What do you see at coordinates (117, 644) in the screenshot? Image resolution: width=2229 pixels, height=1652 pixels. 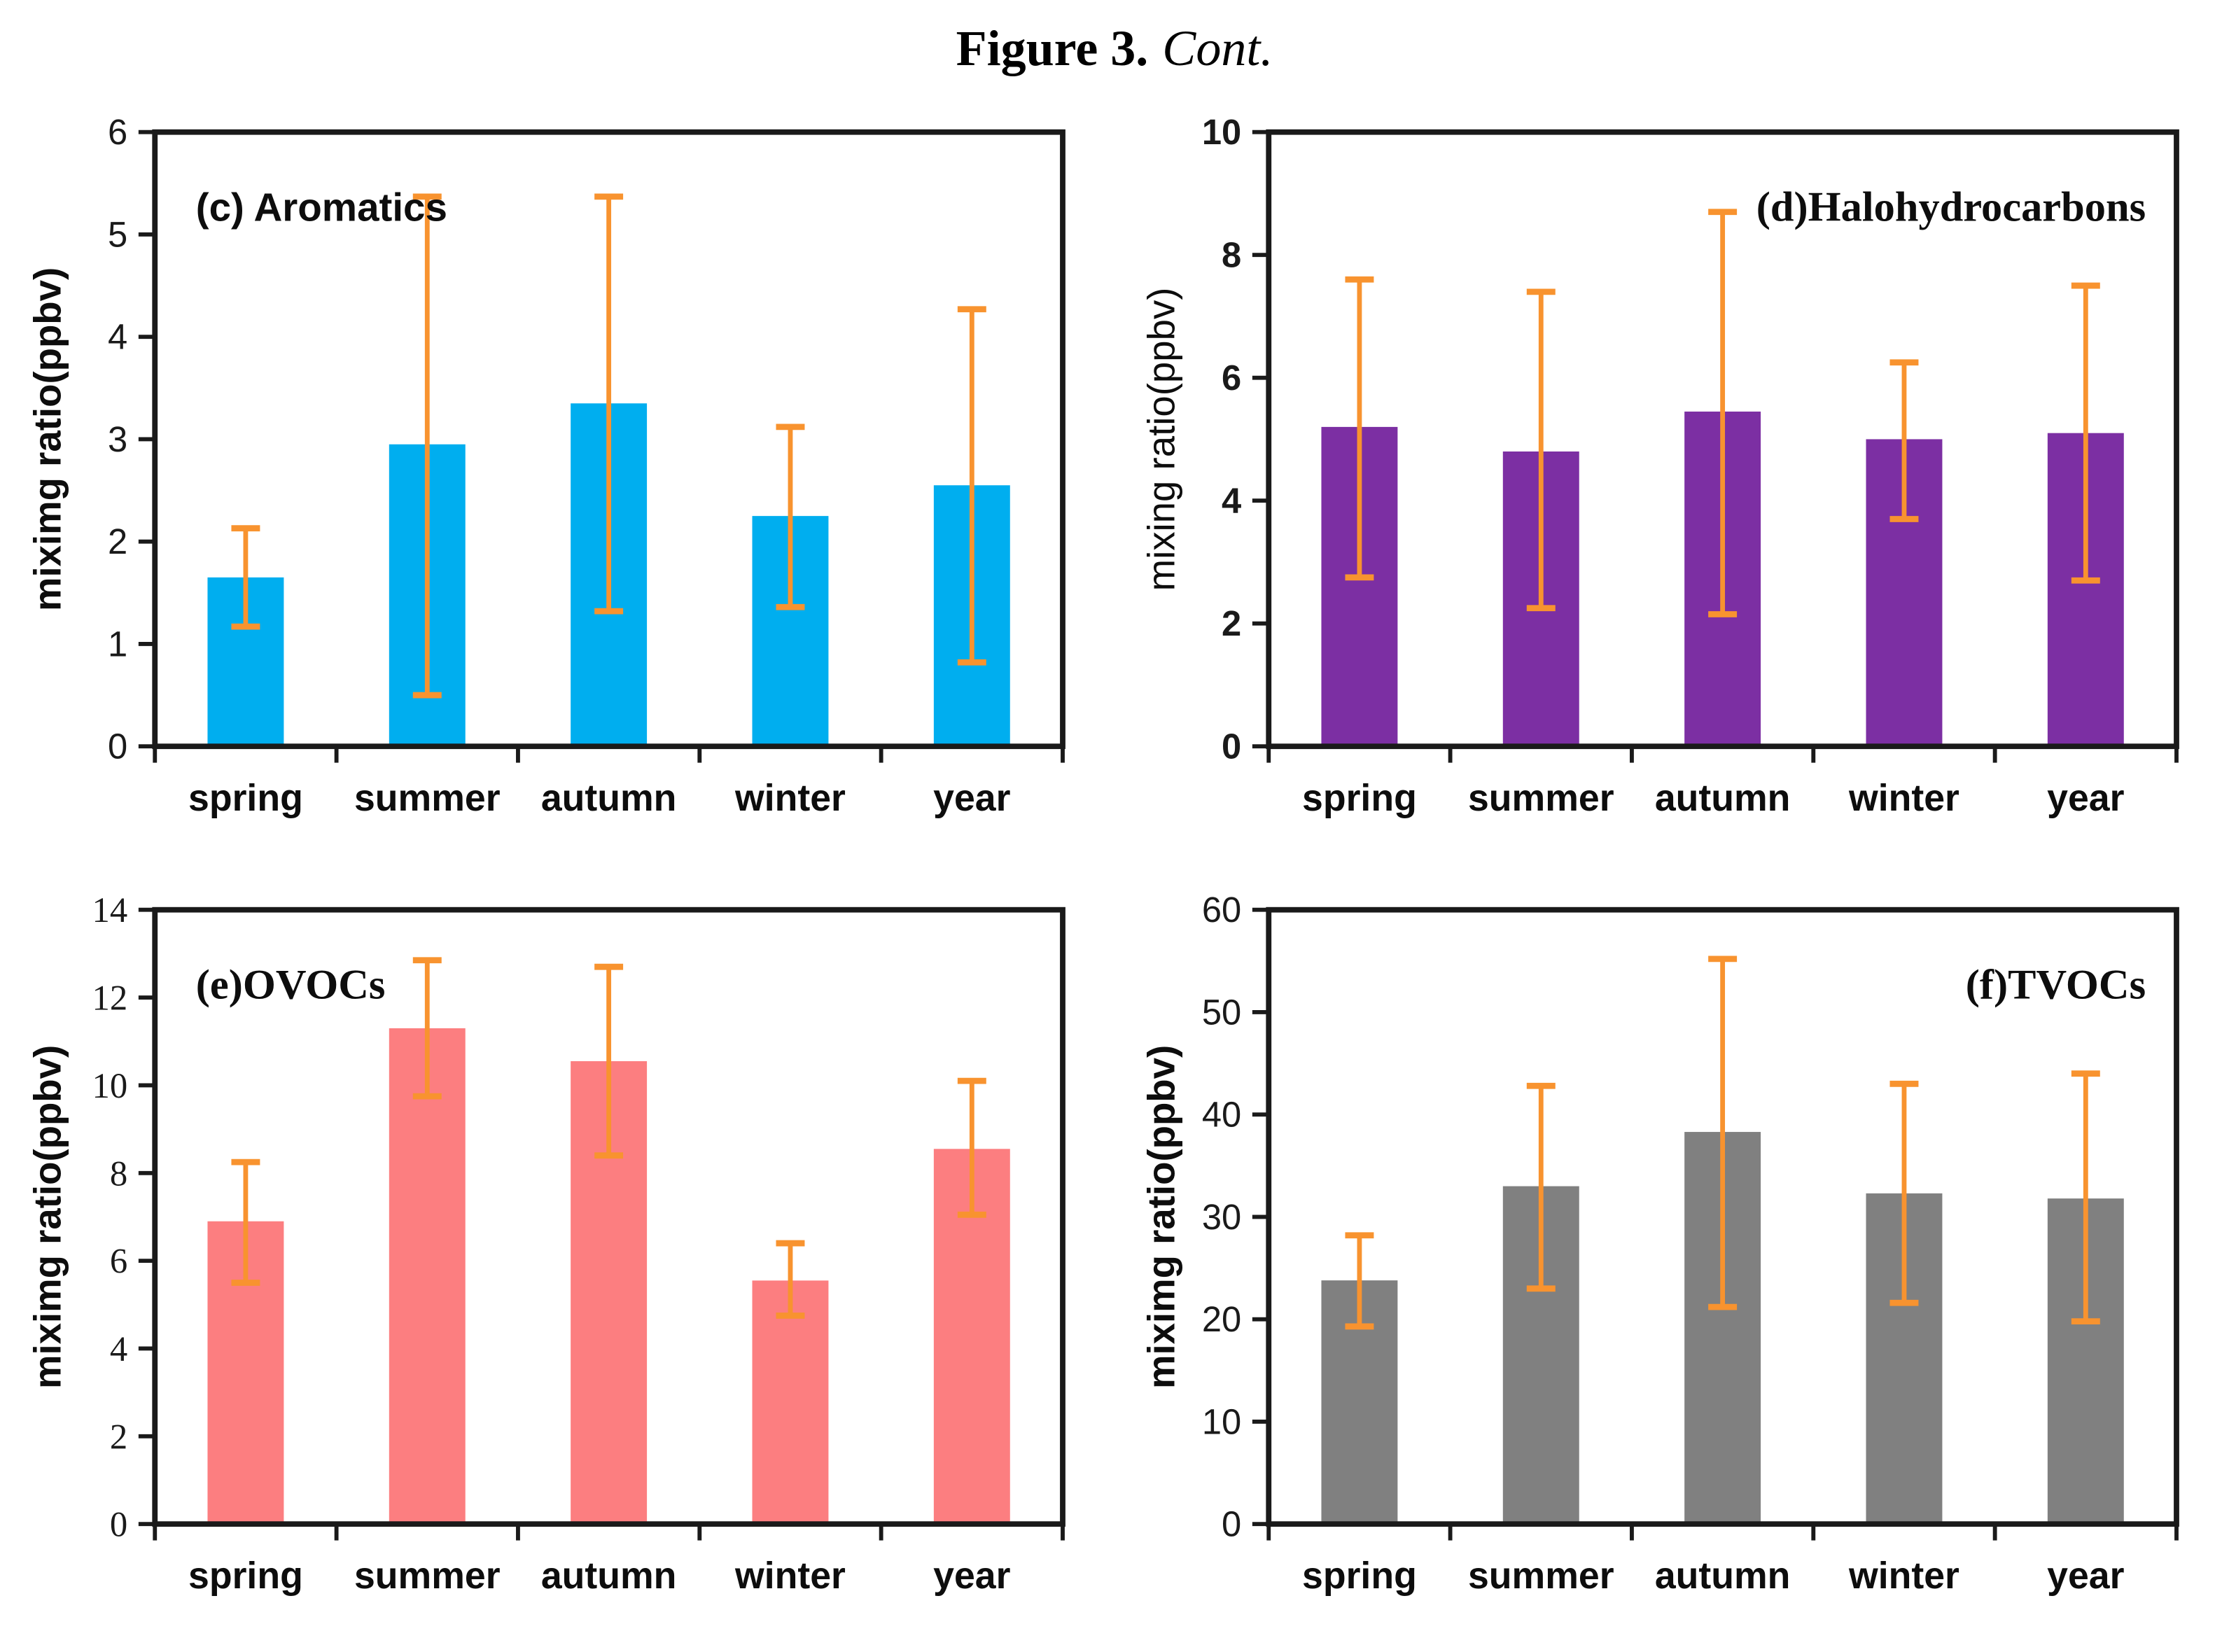 I see `y-tick-label: 1` at bounding box center [117, 644].